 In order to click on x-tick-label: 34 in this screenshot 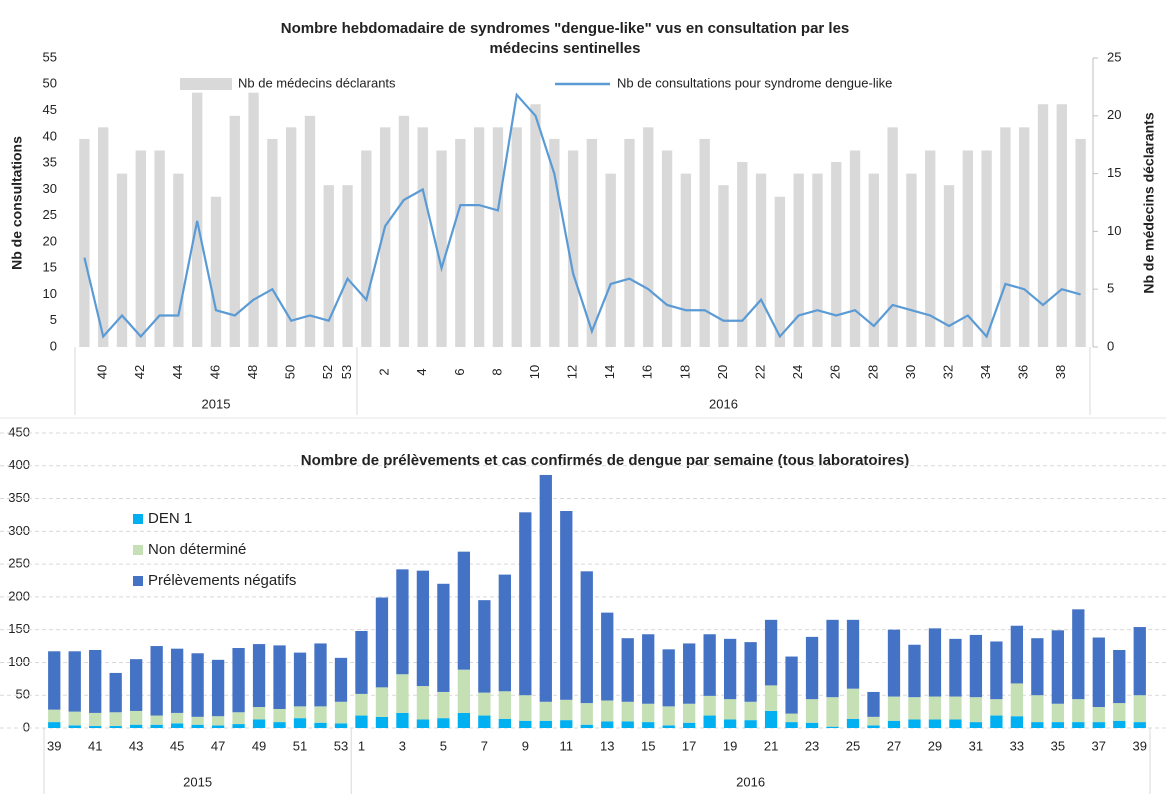, I will do `click(985, 372)`.